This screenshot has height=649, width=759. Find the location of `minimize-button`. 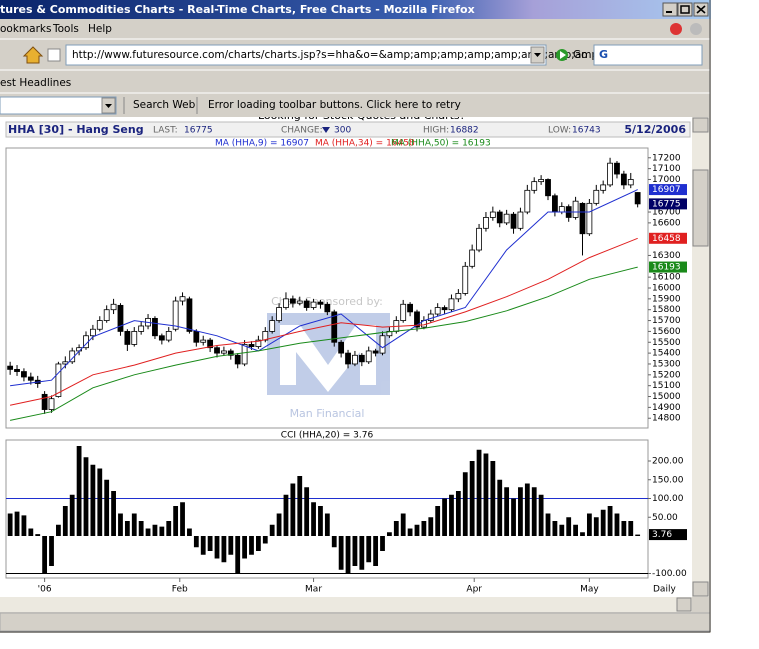

minimize-button is located at coordinates (670, 9).